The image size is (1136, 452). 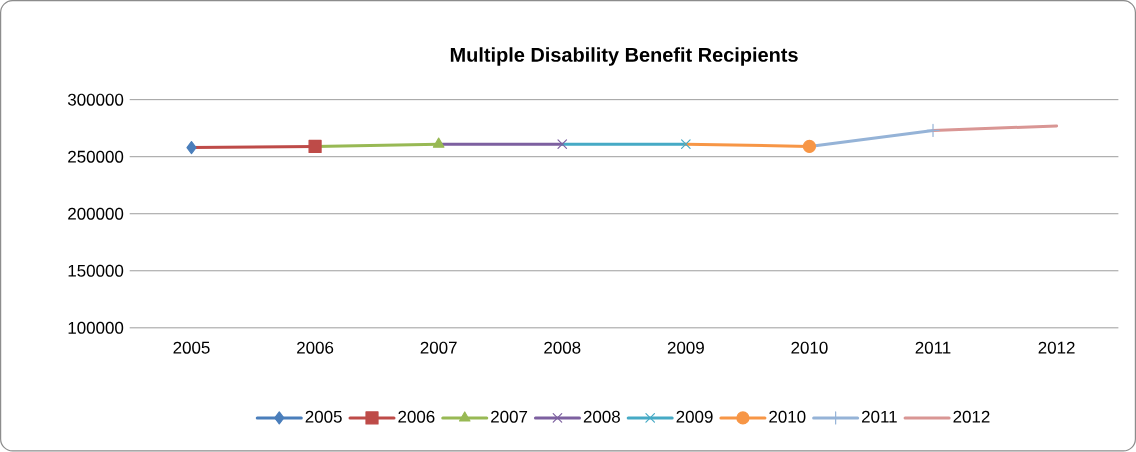 What do you see at coordinates (685, 347) in the screenshot?
I see `x-tick-label: 2009` at bounding box center [685, 347].